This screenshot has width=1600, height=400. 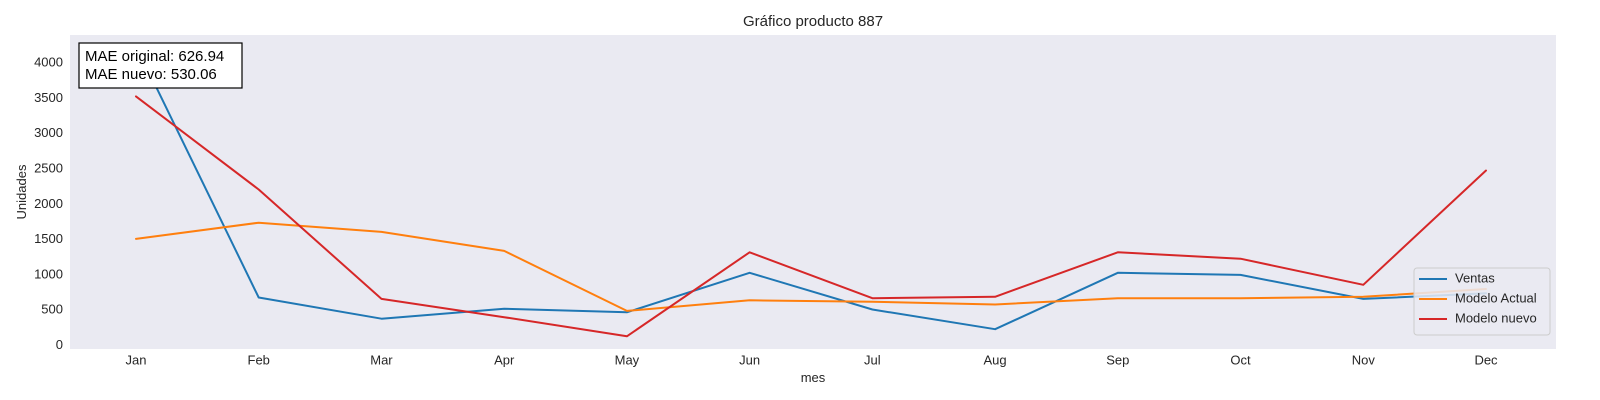 I want to click on legend-box, so click(x=1482, y=301).